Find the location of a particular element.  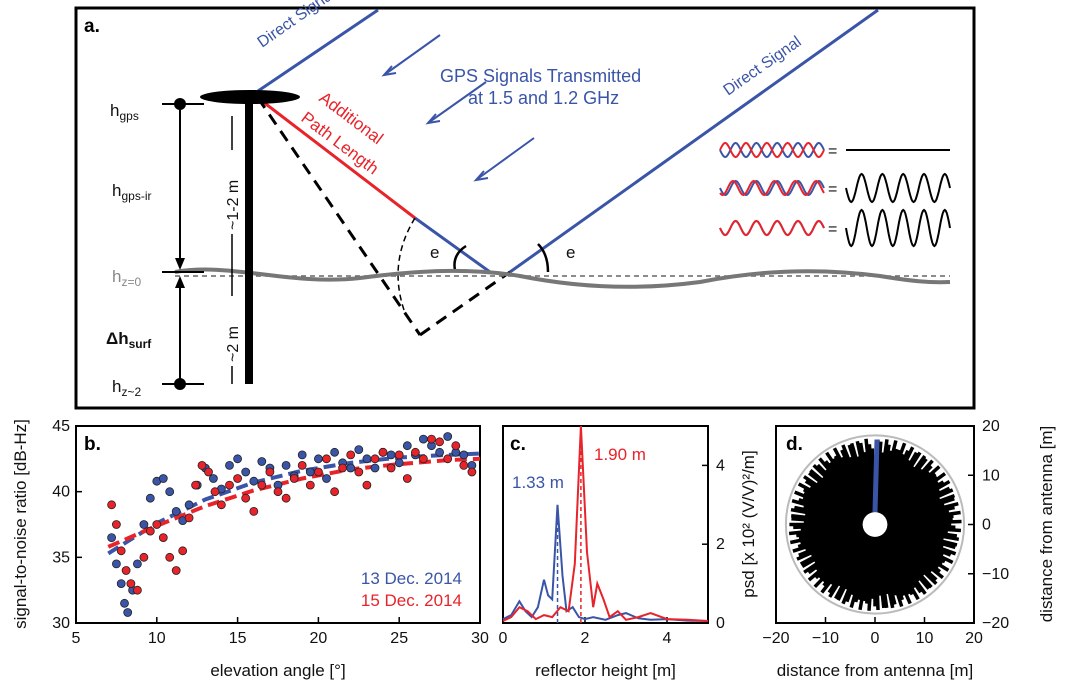

equals-sign-row-1: = is located at coordinates (832, 151).